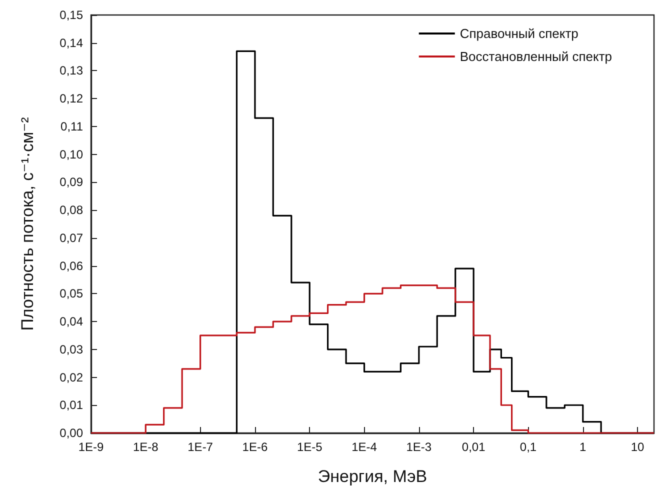  I want to click on x-tick-label: 1E-4, so click(365, 447).